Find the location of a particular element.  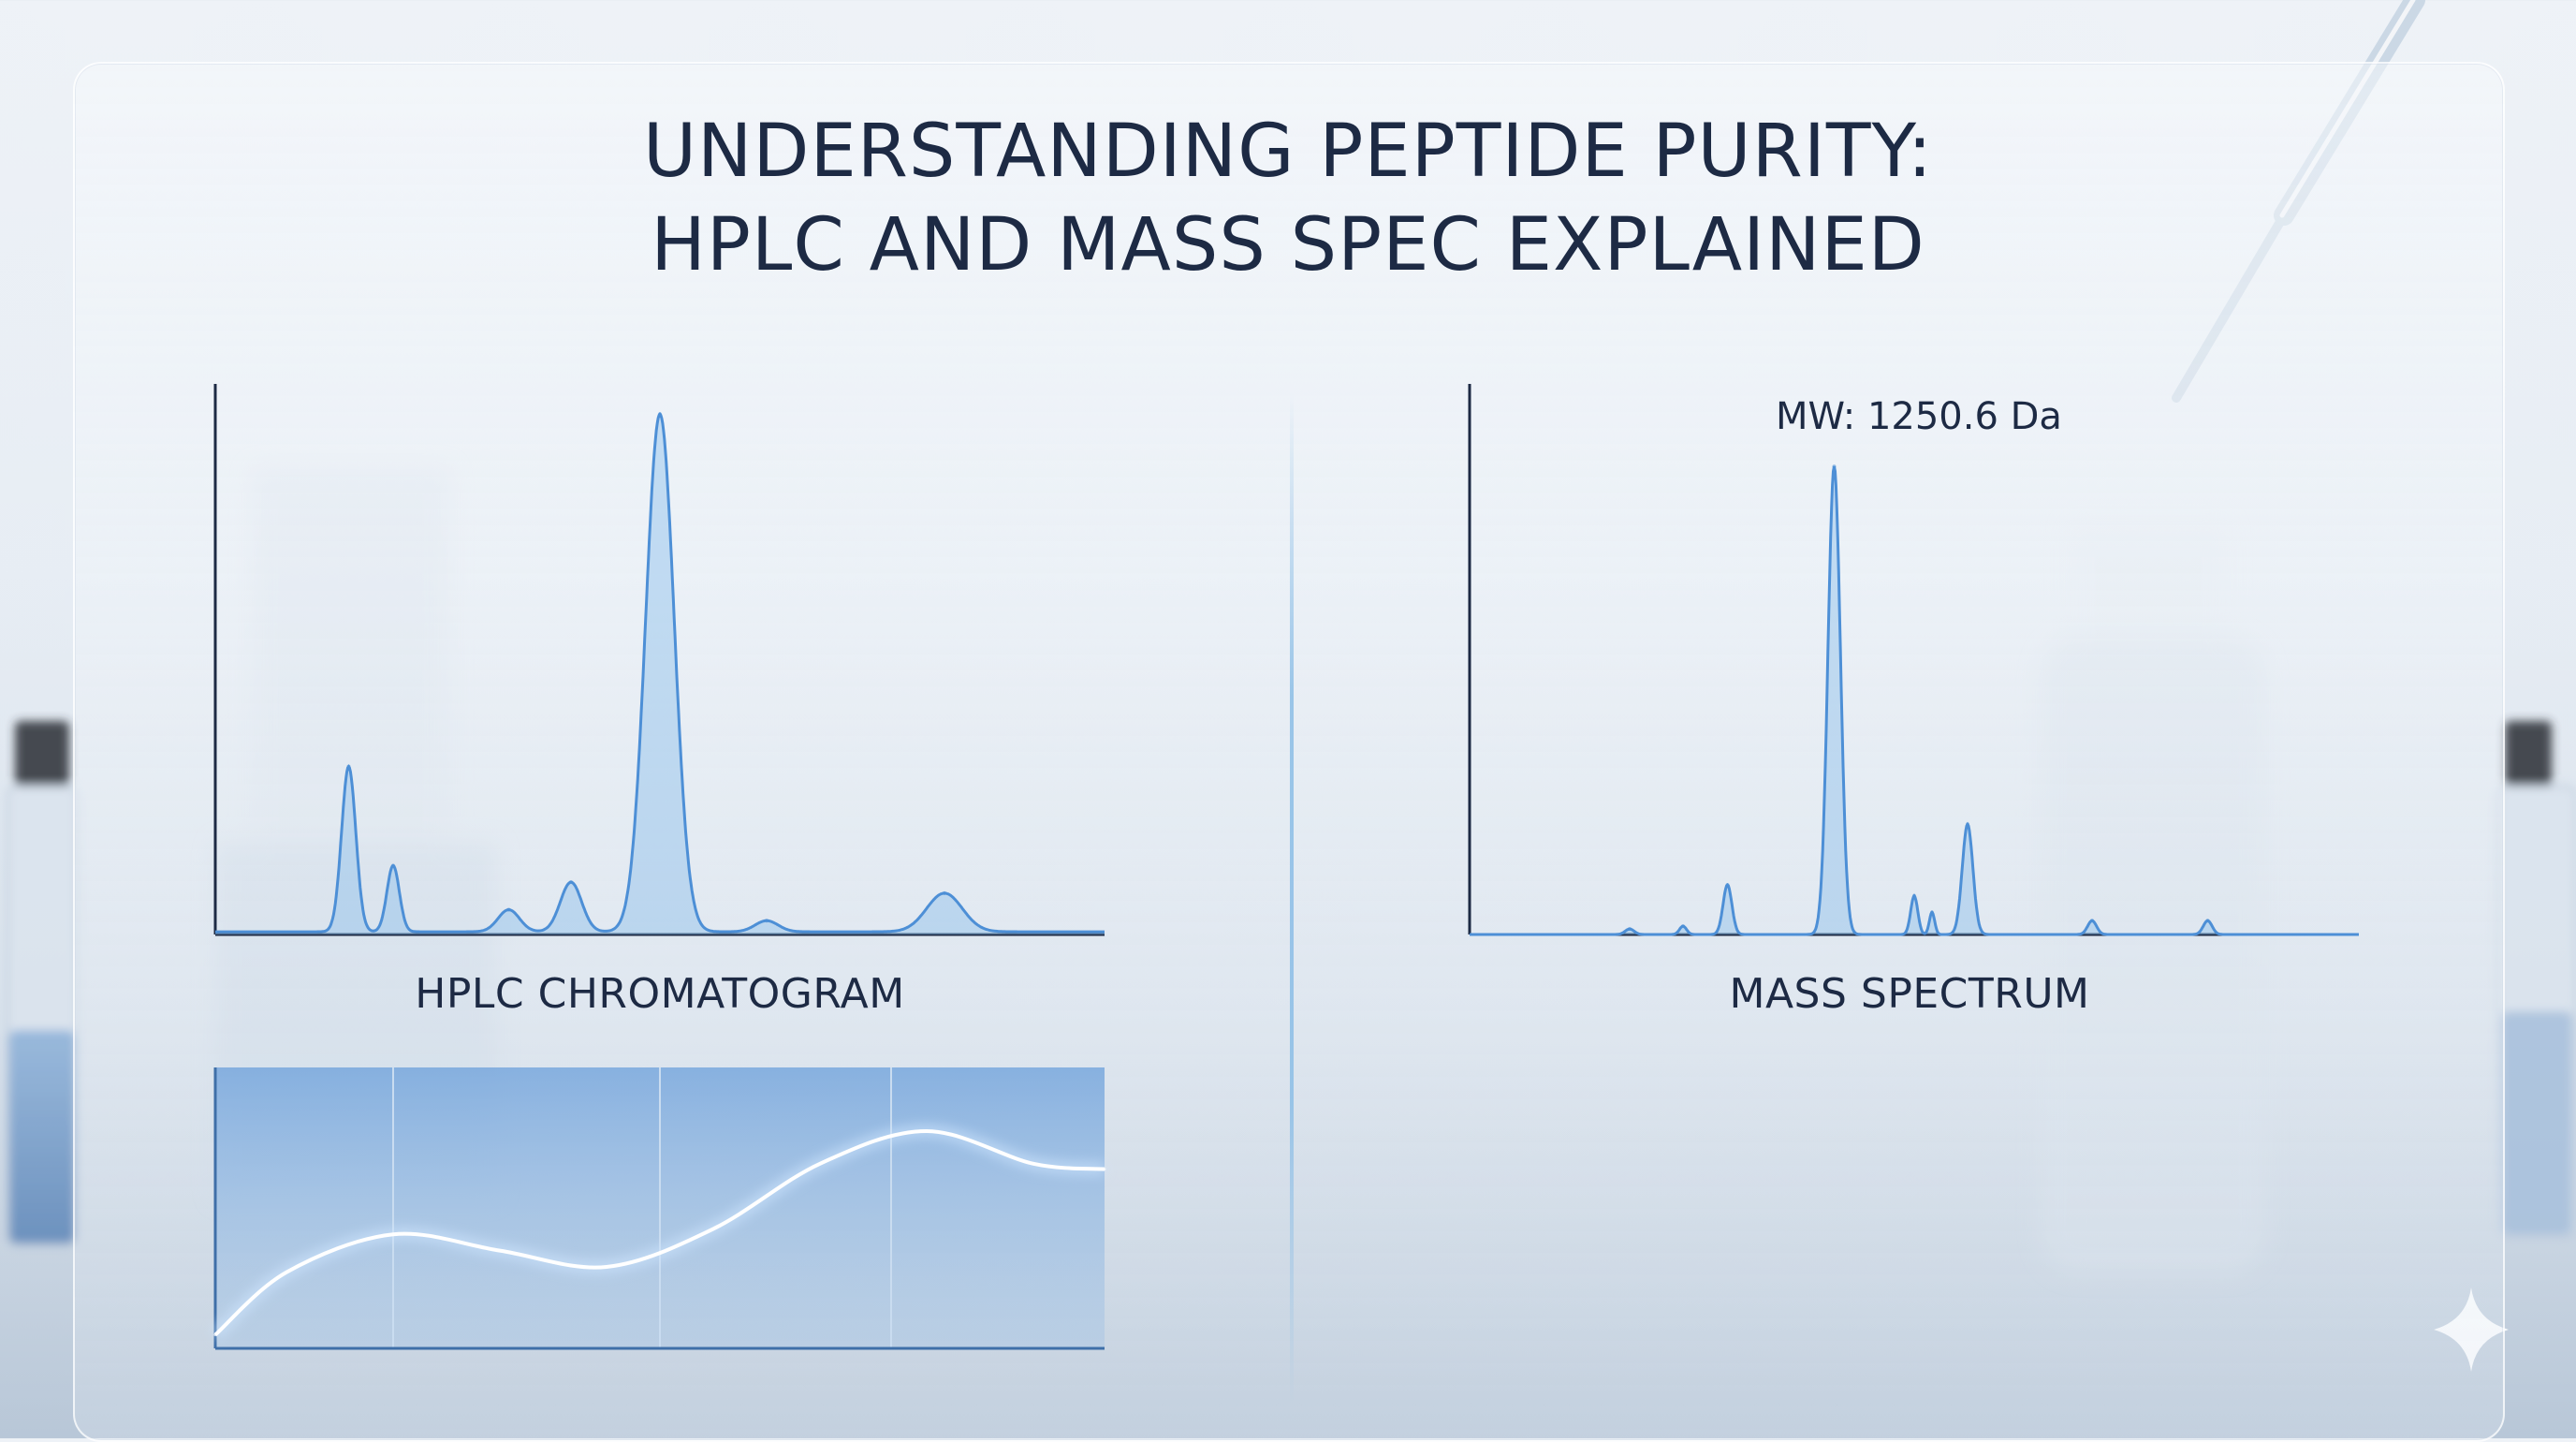

trend-chart is located at coordinates (658, 1208).